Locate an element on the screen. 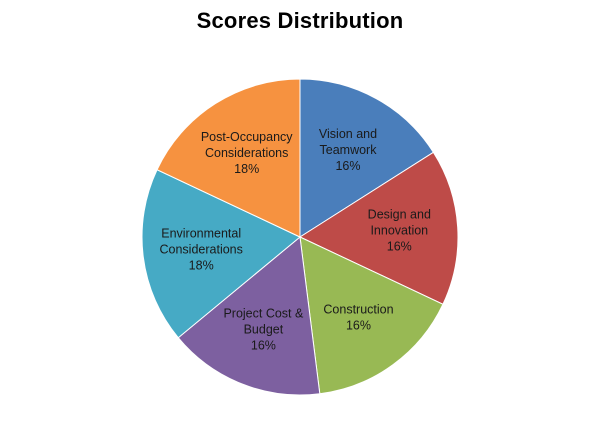 The width and height of the screenshot is (600, 430). slice-name-label: Post-Occupancy is located at coordinates (247, 137).